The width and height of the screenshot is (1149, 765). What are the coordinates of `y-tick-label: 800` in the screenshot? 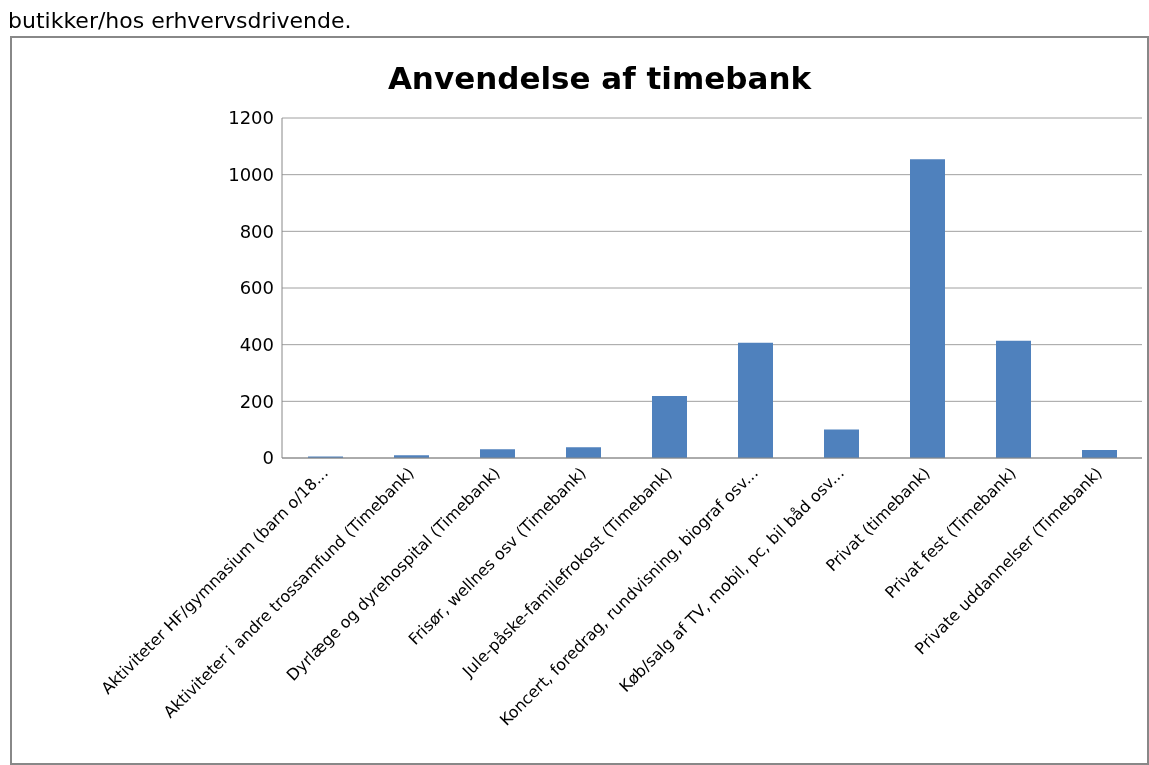 It's located at (256, 231).